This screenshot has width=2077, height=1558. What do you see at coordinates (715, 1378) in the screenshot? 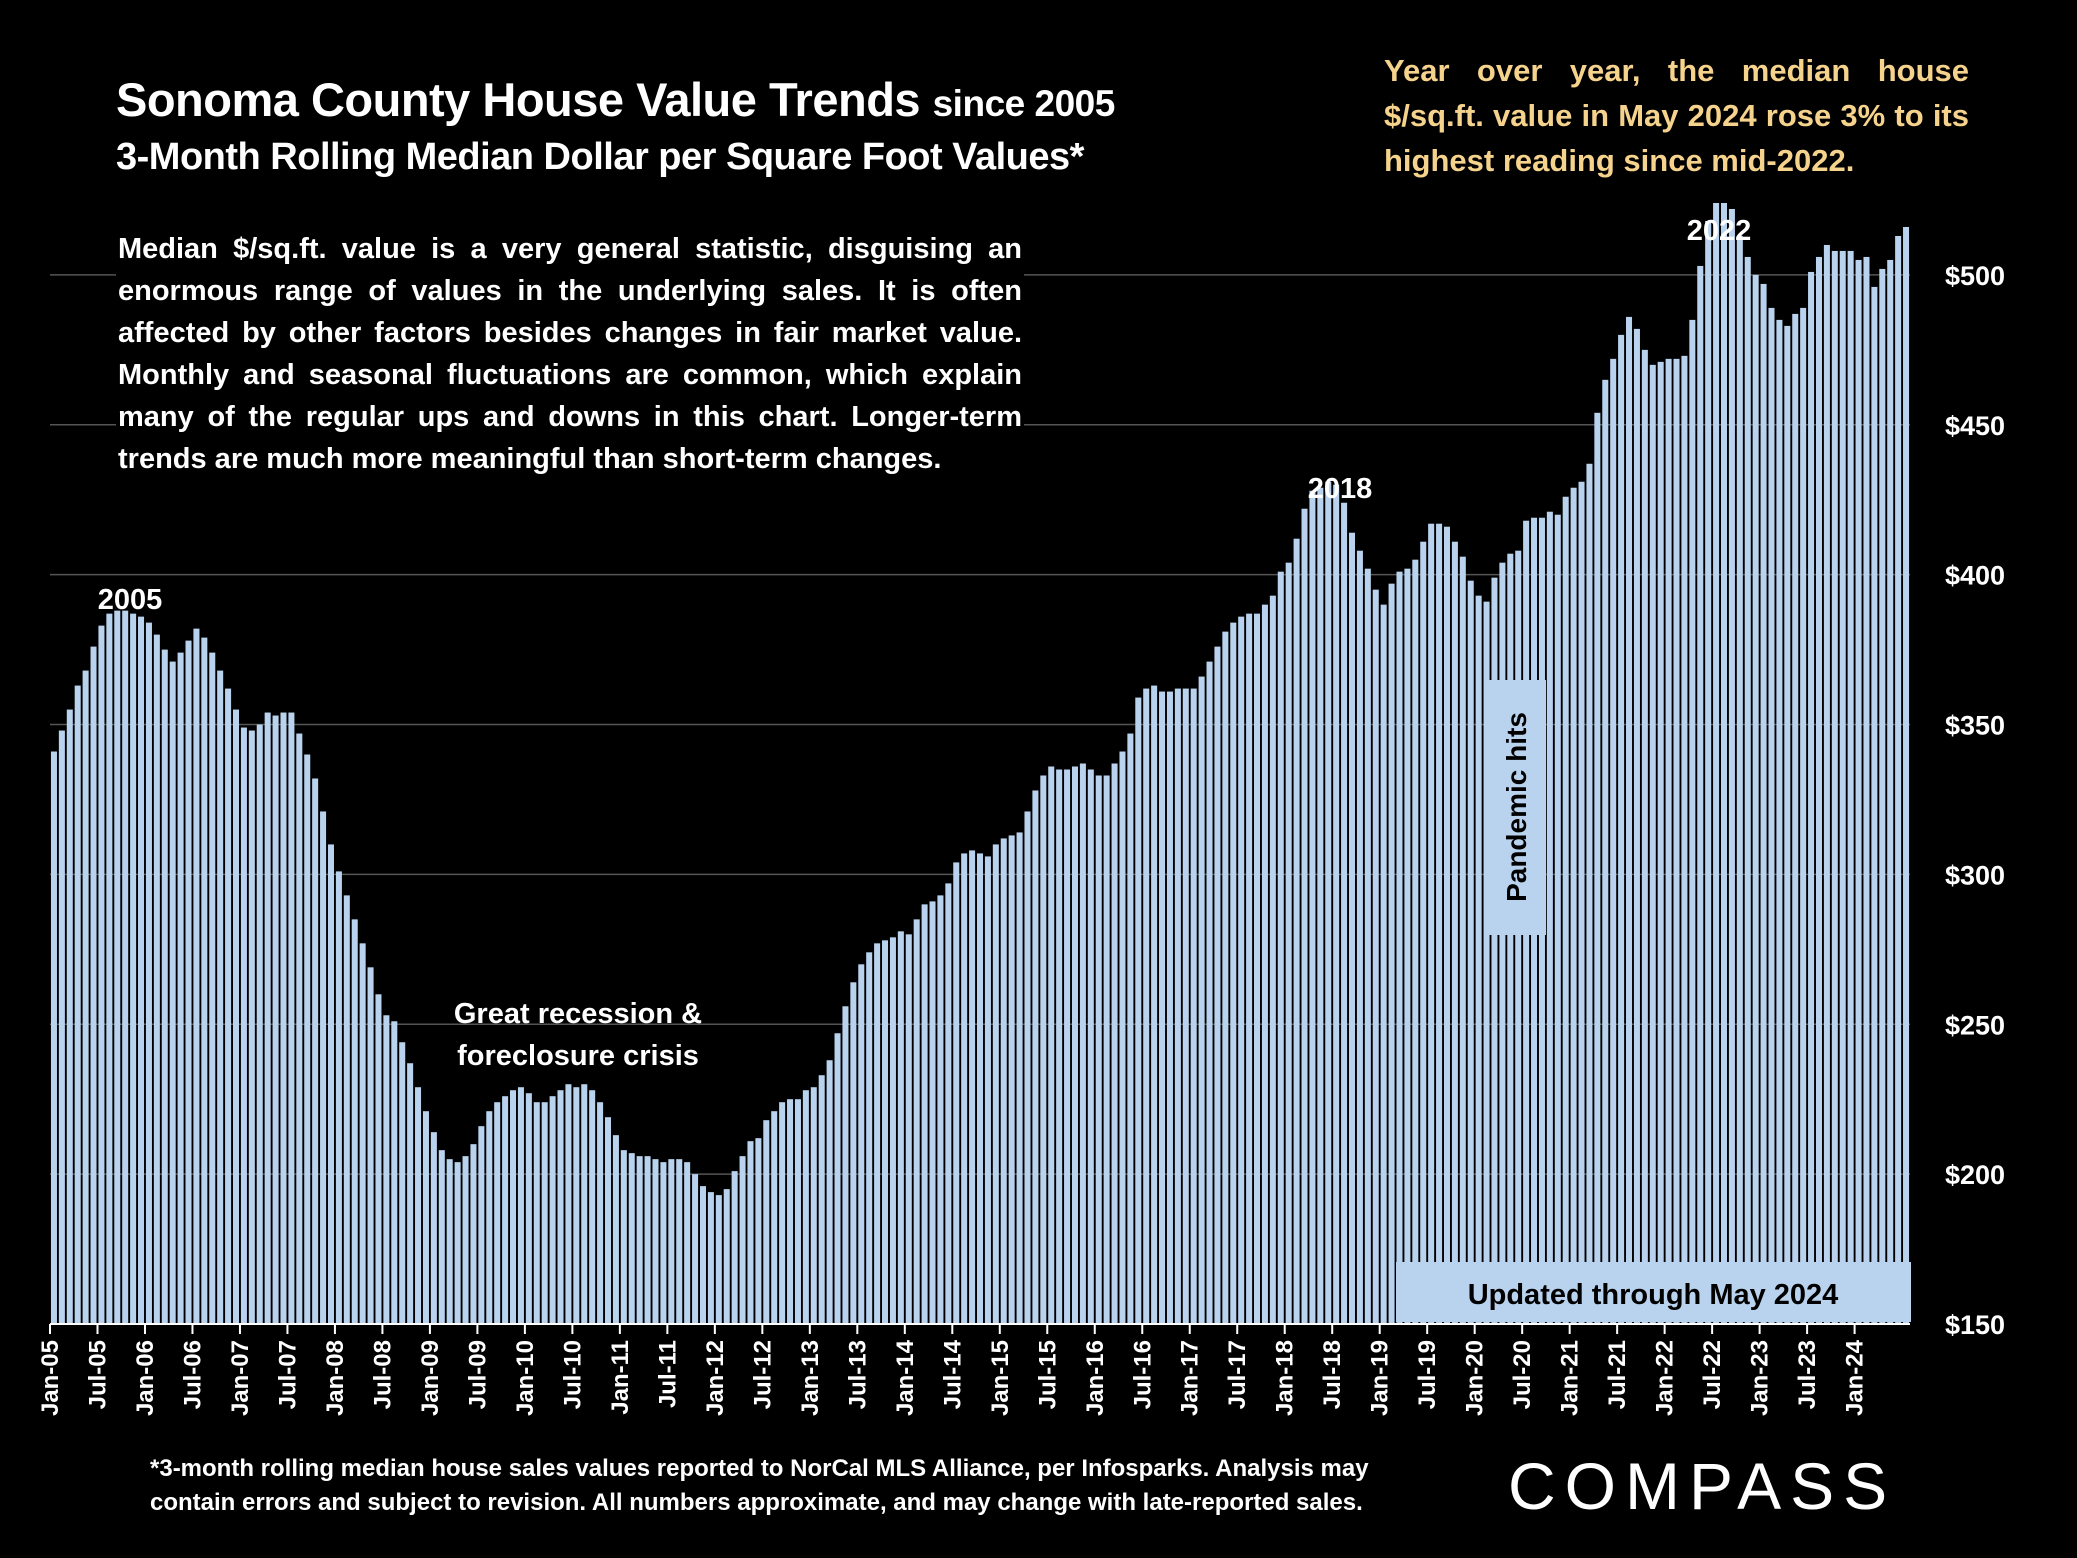
I see `x-tick-label: Jan-12` at bounding box center [715, 1378].